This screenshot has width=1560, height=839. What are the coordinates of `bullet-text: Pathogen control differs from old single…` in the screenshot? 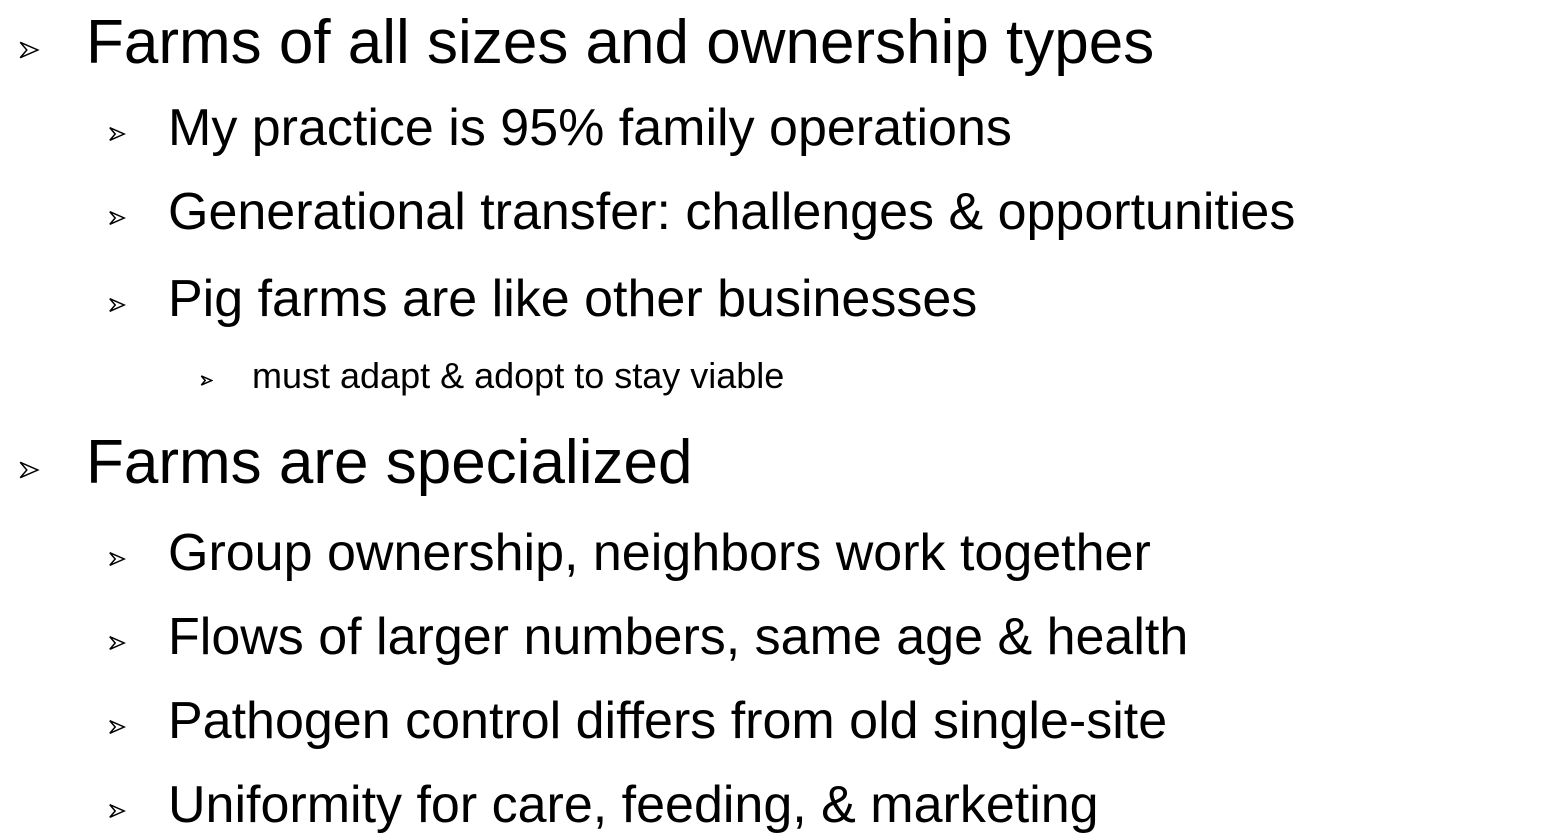 It's located at (668, 721).